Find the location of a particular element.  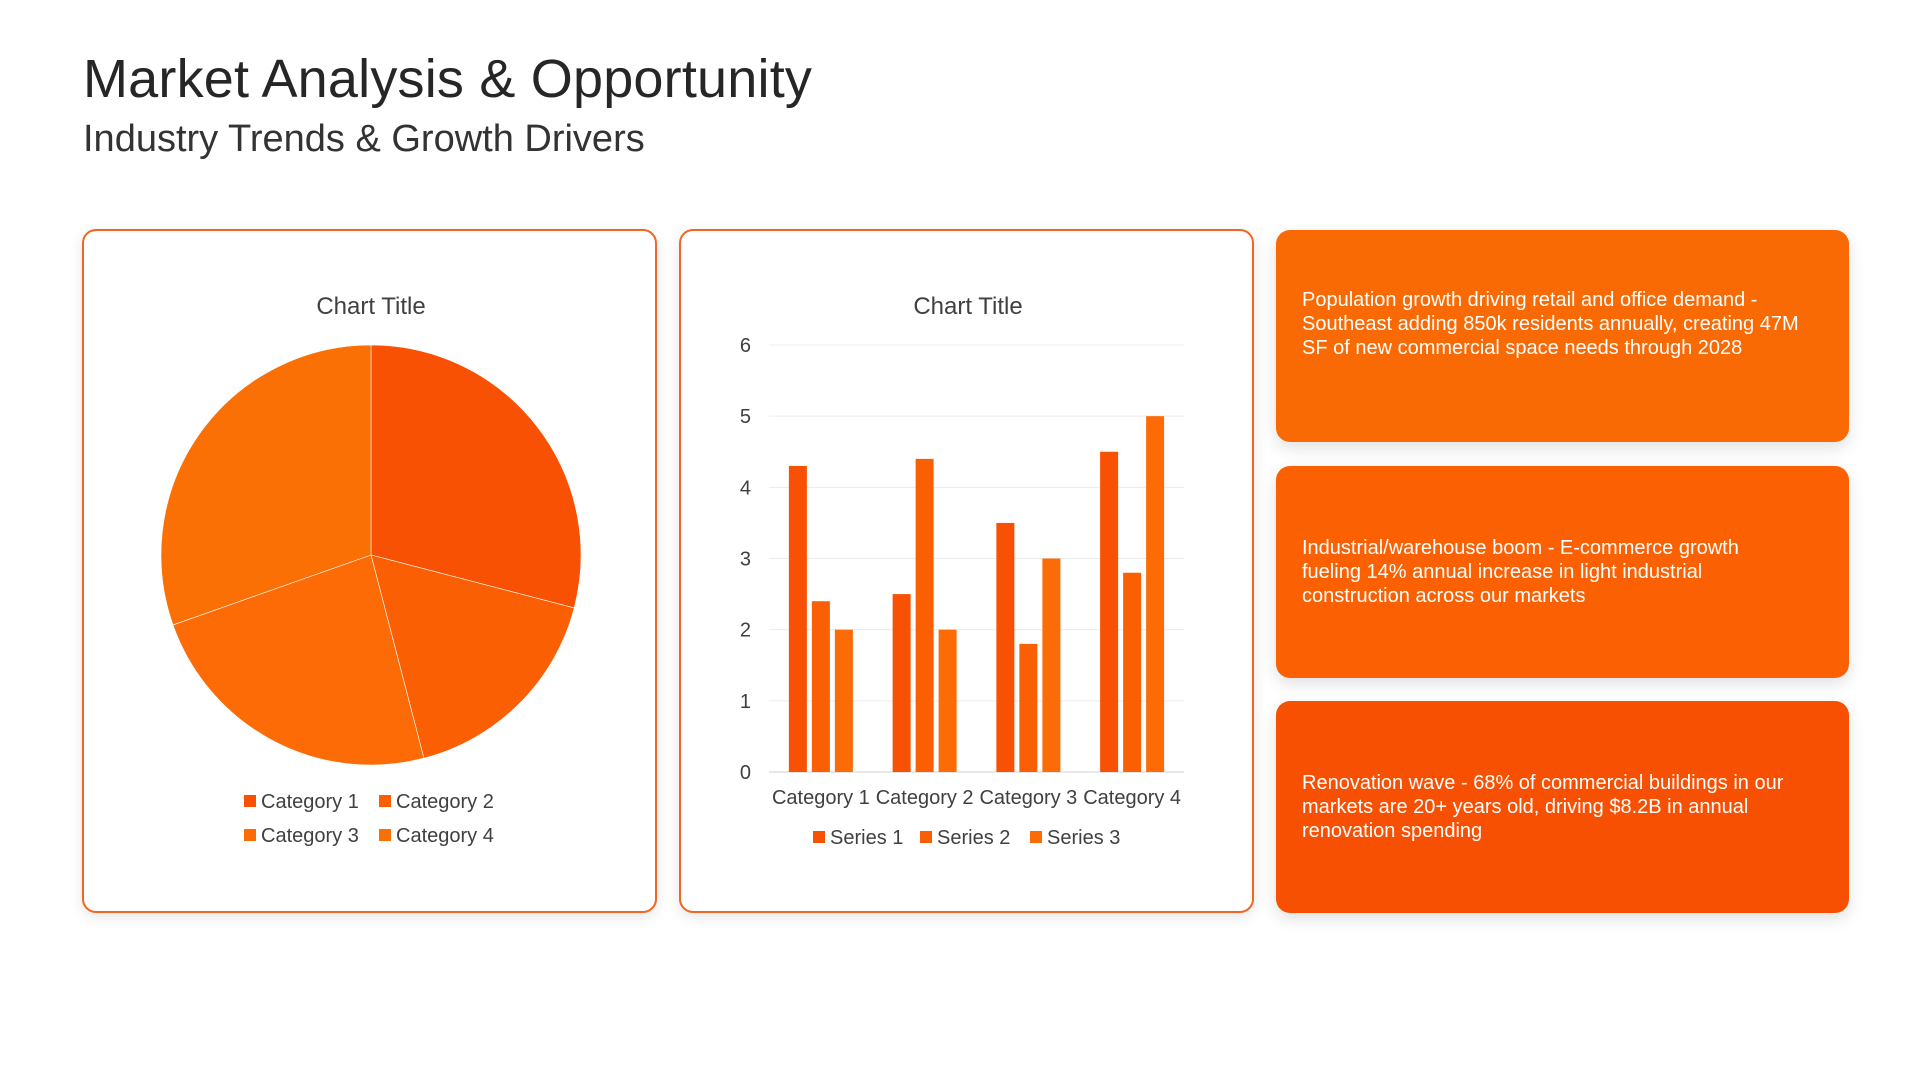

y-tick-label: 5 is located at coordinates (745, 417).